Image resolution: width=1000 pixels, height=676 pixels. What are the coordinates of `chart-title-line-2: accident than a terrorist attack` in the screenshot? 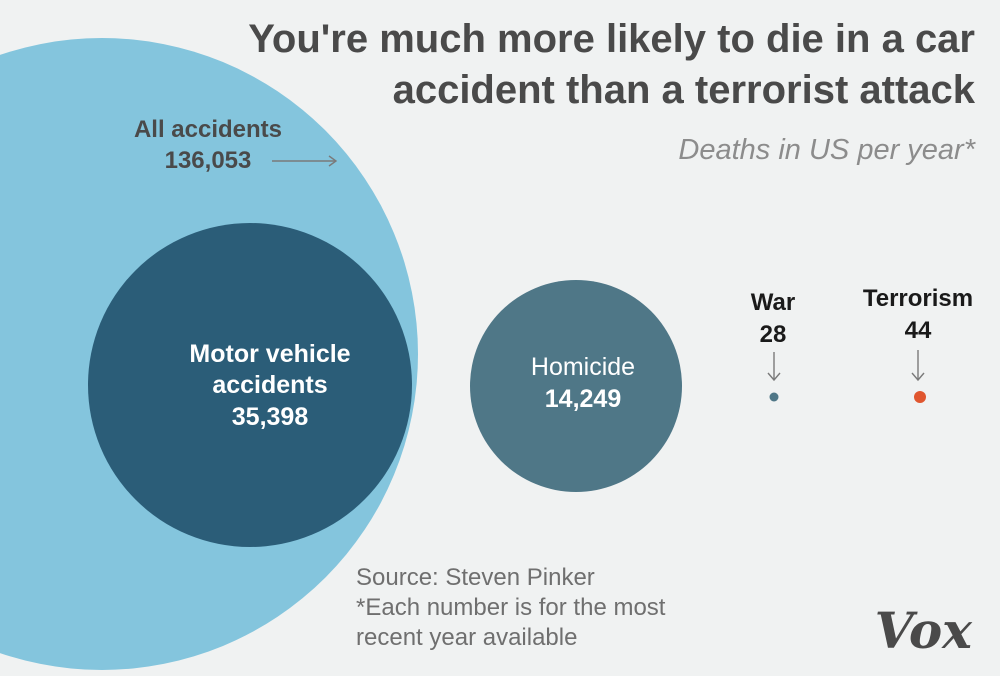 It's located at (684, 90).